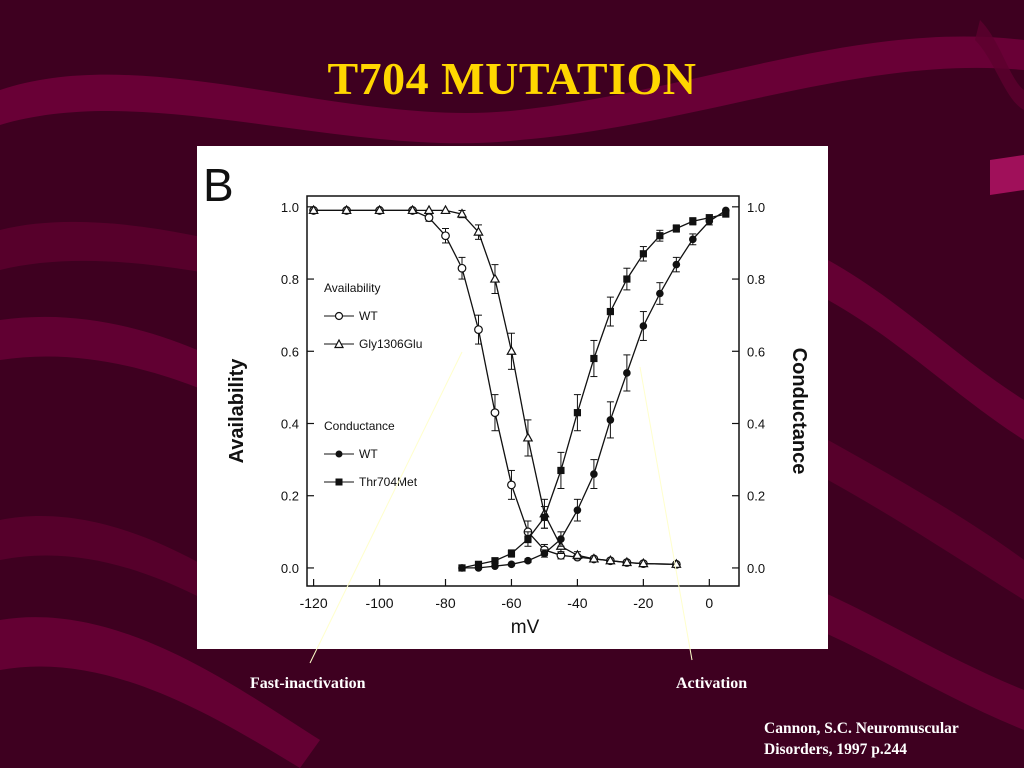 This screenshot has height=768, width=1024. I want to click on y-tick-label-right: 0.4, so click(756, 424).